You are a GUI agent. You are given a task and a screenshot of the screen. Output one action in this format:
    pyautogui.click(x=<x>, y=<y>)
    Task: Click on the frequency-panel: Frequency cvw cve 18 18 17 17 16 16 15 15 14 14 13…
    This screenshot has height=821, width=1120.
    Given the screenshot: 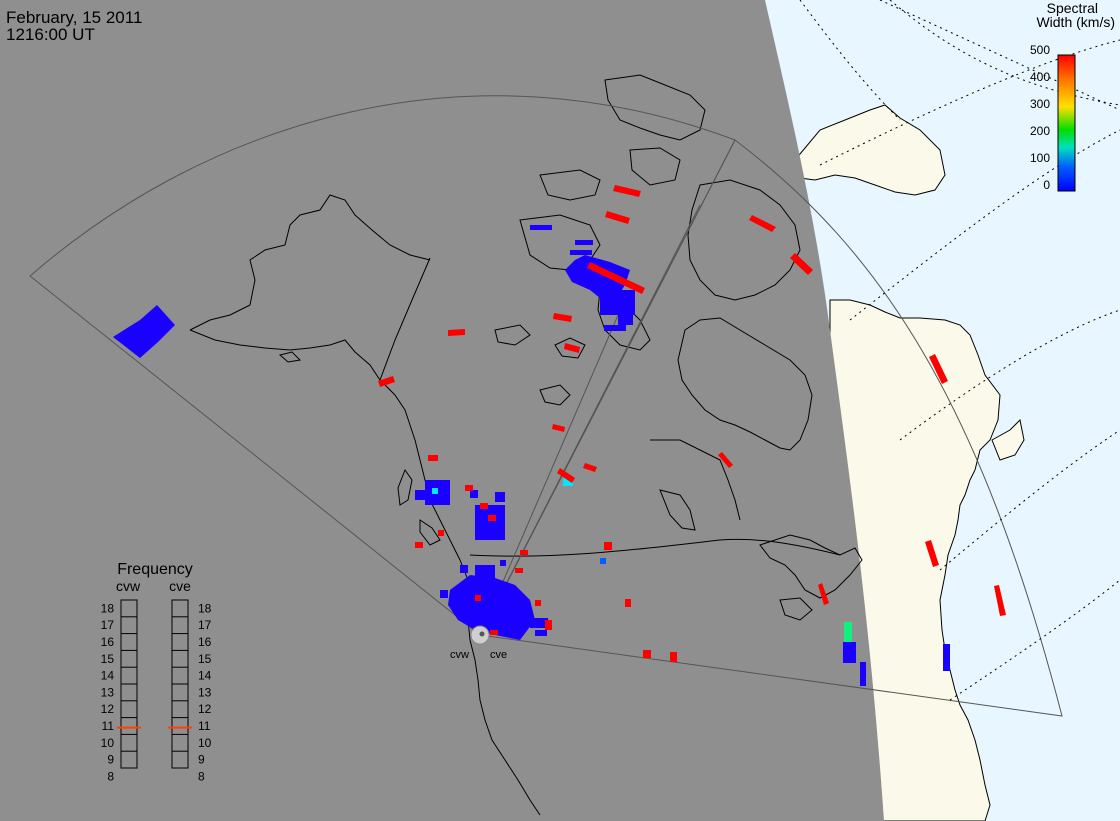 What is the action you would take?
    pyautogui.click(x=156, y=672)
    